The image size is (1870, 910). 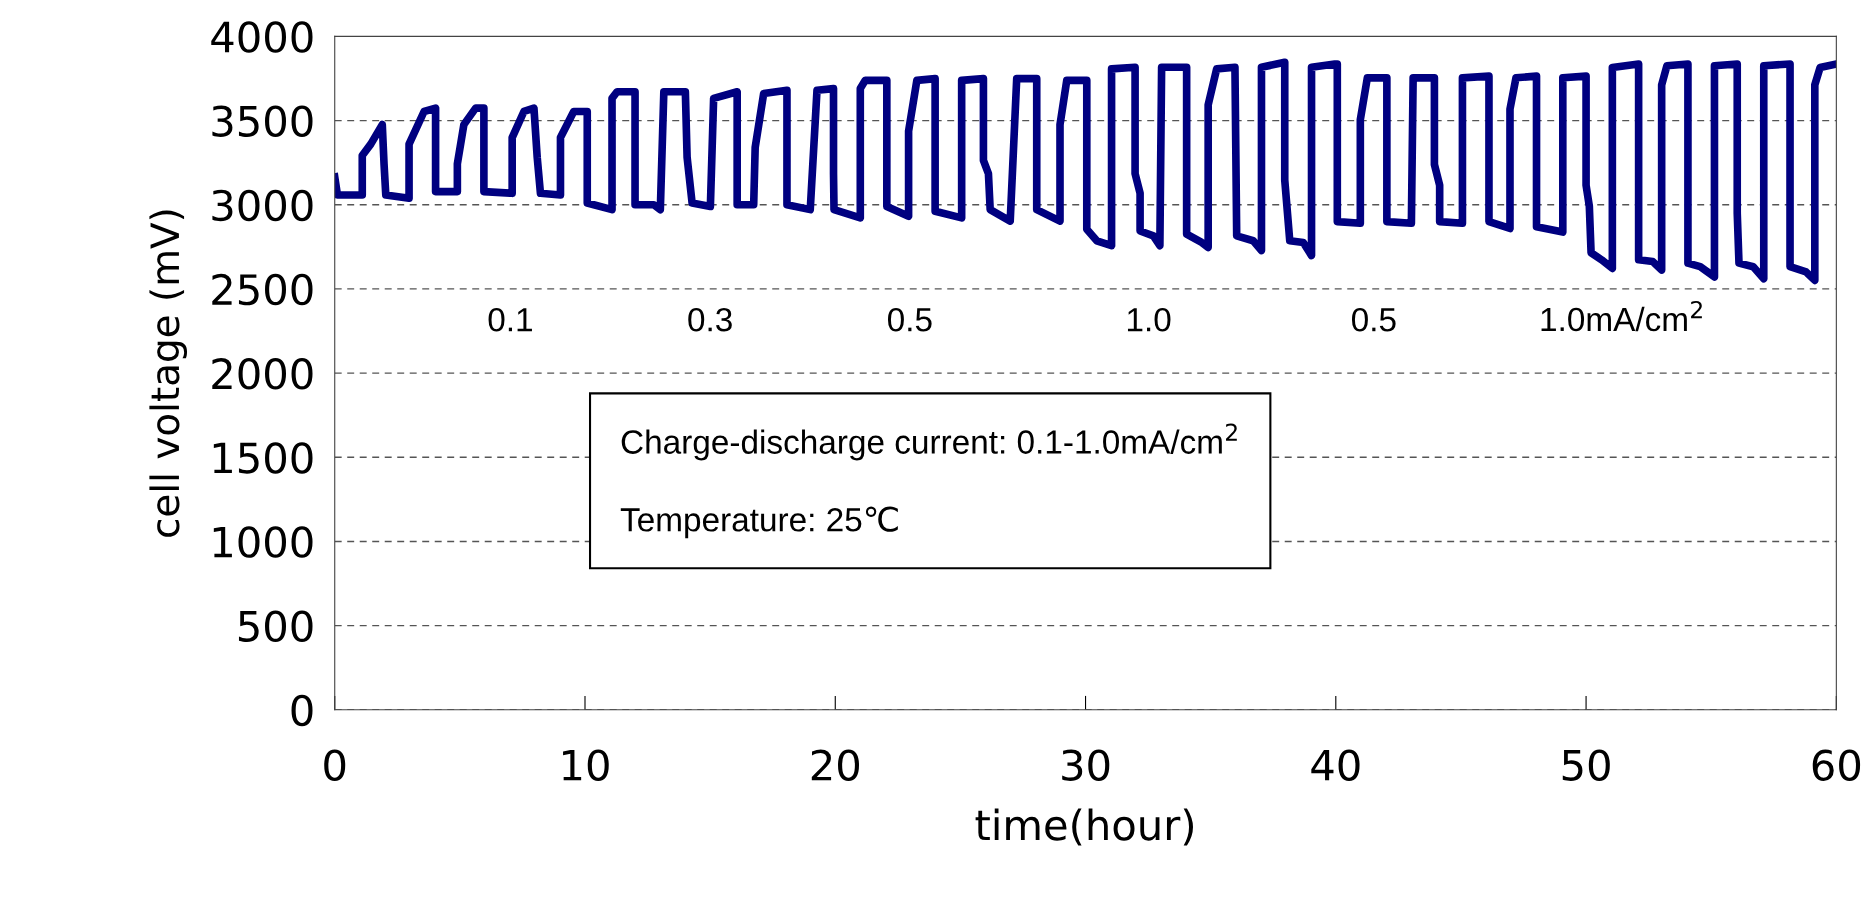 What do you see at coordinates (275, 626) in the screenshot?
I see `y-tick-label: 500` at bounding box center [275, 626].